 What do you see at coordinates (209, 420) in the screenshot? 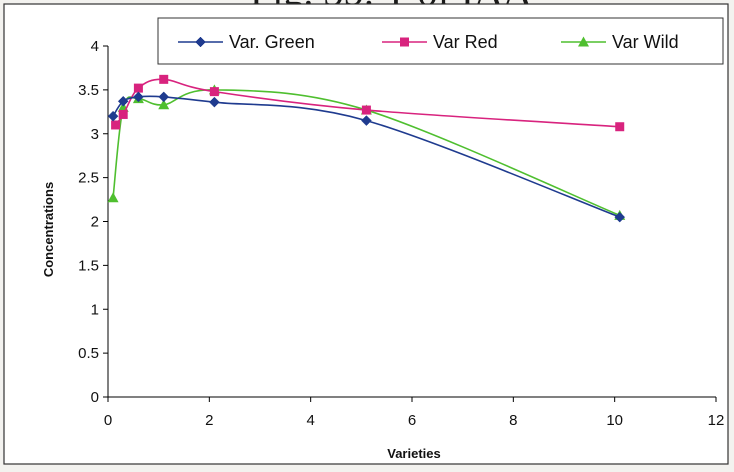
I see `x-tick-label: 2` at bounding box center [209, 420].